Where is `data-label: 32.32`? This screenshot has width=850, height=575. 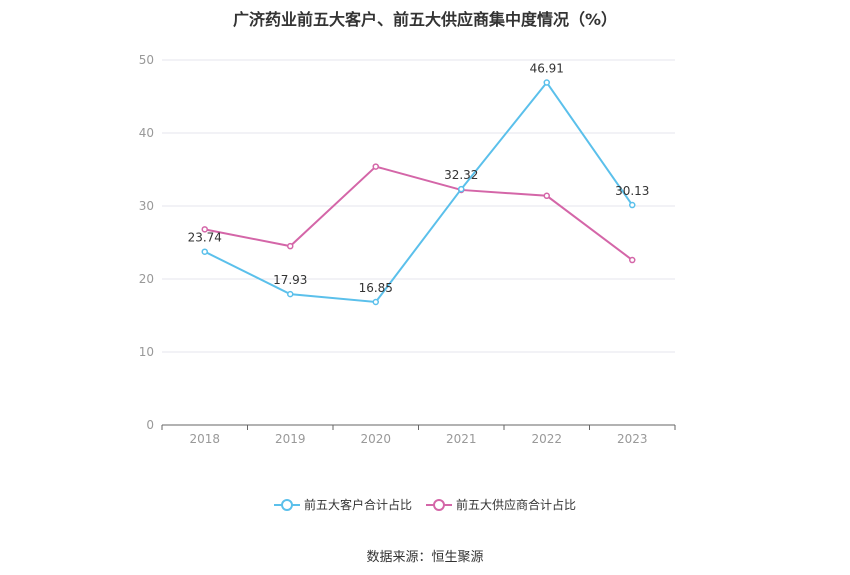 data-label: 32.32 is located at coordinates (461, 175).